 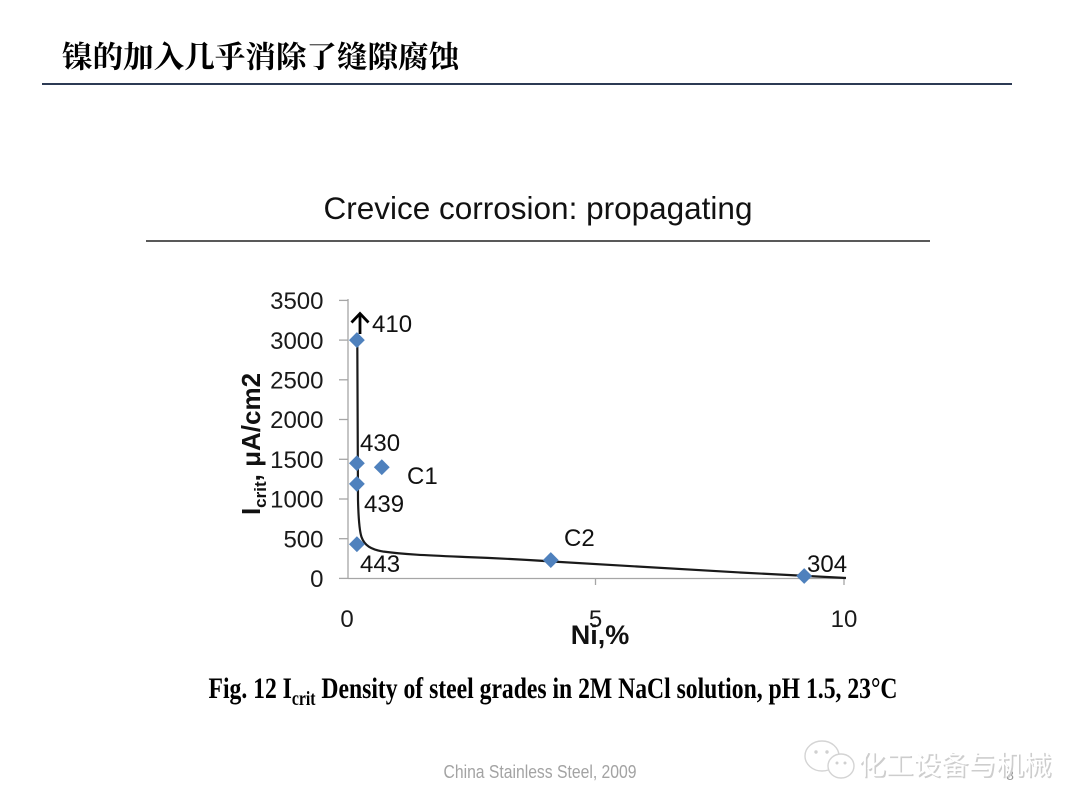 What do you see at coordinates (296, 301) in the screenshot?
I see `svg-text: 3500` at bounding box center [296, 301].